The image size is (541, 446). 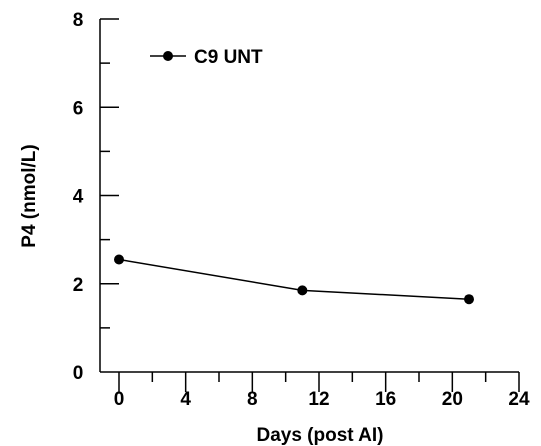 I want to click on y-tick-label: 4, so click(x=78, y=197).